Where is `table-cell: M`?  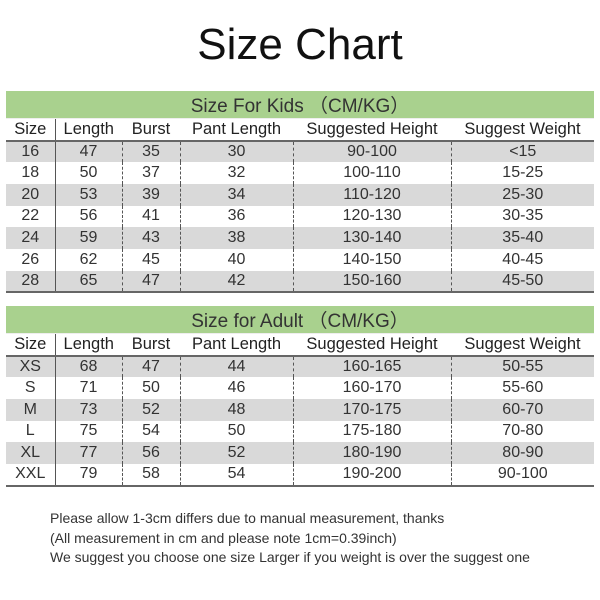
table-cell: M is located at coordinates (30, 409).